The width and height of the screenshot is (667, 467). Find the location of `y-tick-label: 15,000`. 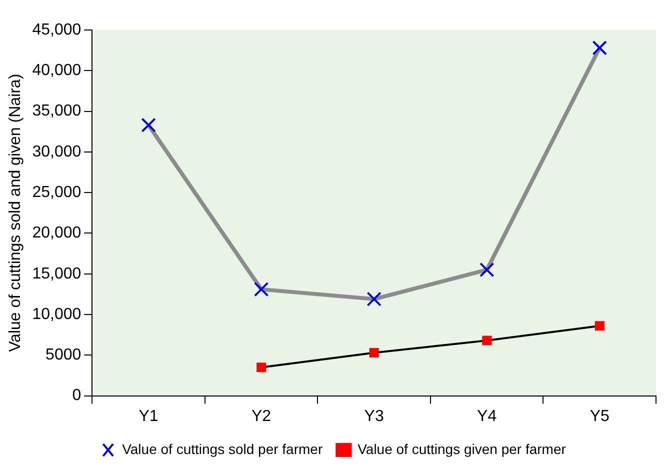

y-tick-label: 15,000 is located at coordinates (57, 273).